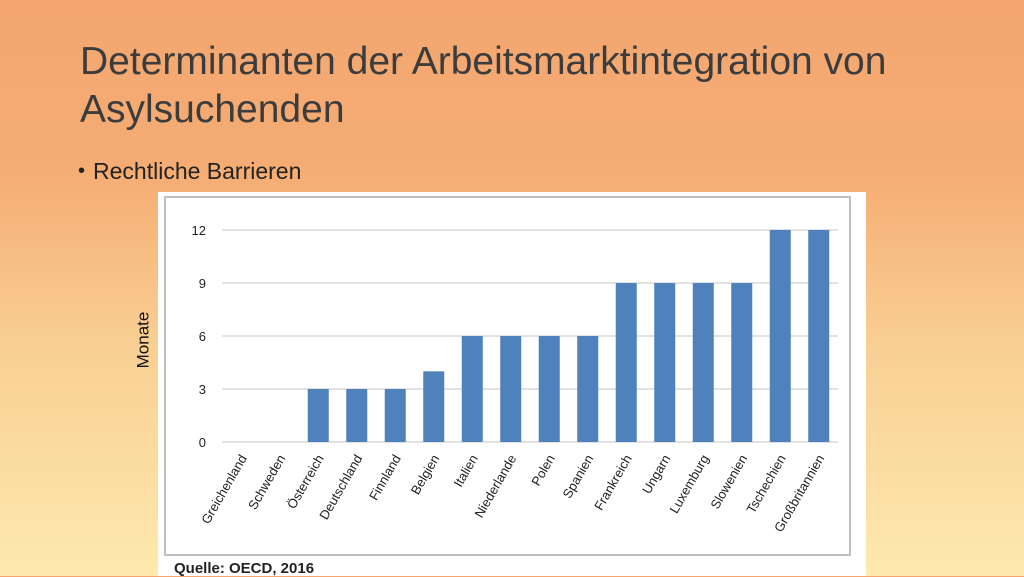 The image size is (1024, 577). What do you see at coordinates (197, 171) in the screenshot?
I see `bullet-text: Rechtliche Barrieren` at bounding box center [197, 171].